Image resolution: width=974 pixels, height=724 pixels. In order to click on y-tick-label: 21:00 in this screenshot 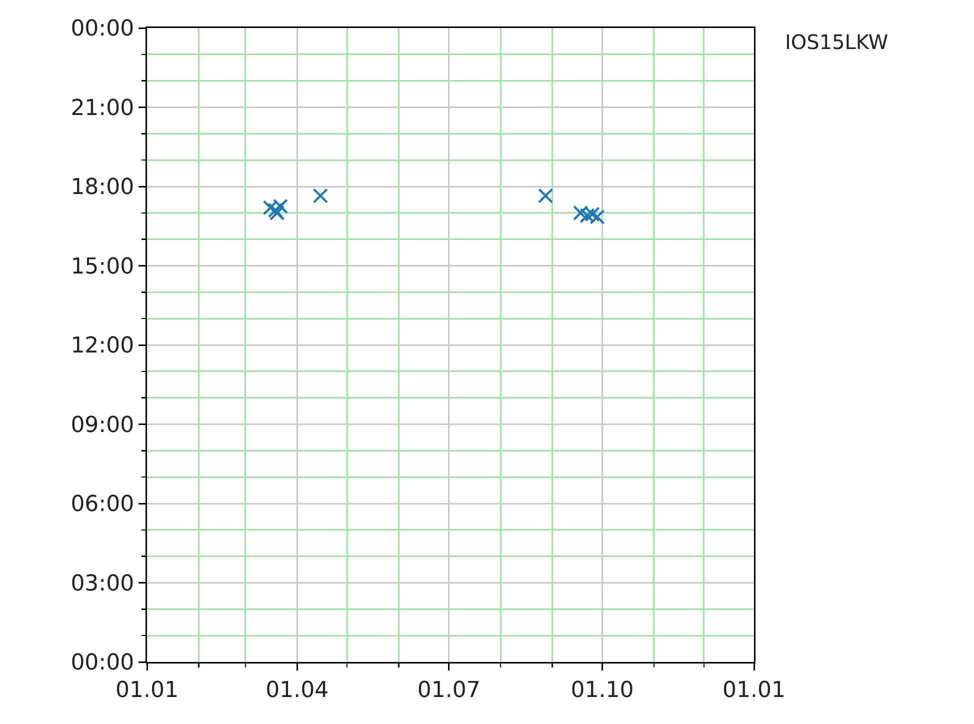, I will do `click(102, 108)`.